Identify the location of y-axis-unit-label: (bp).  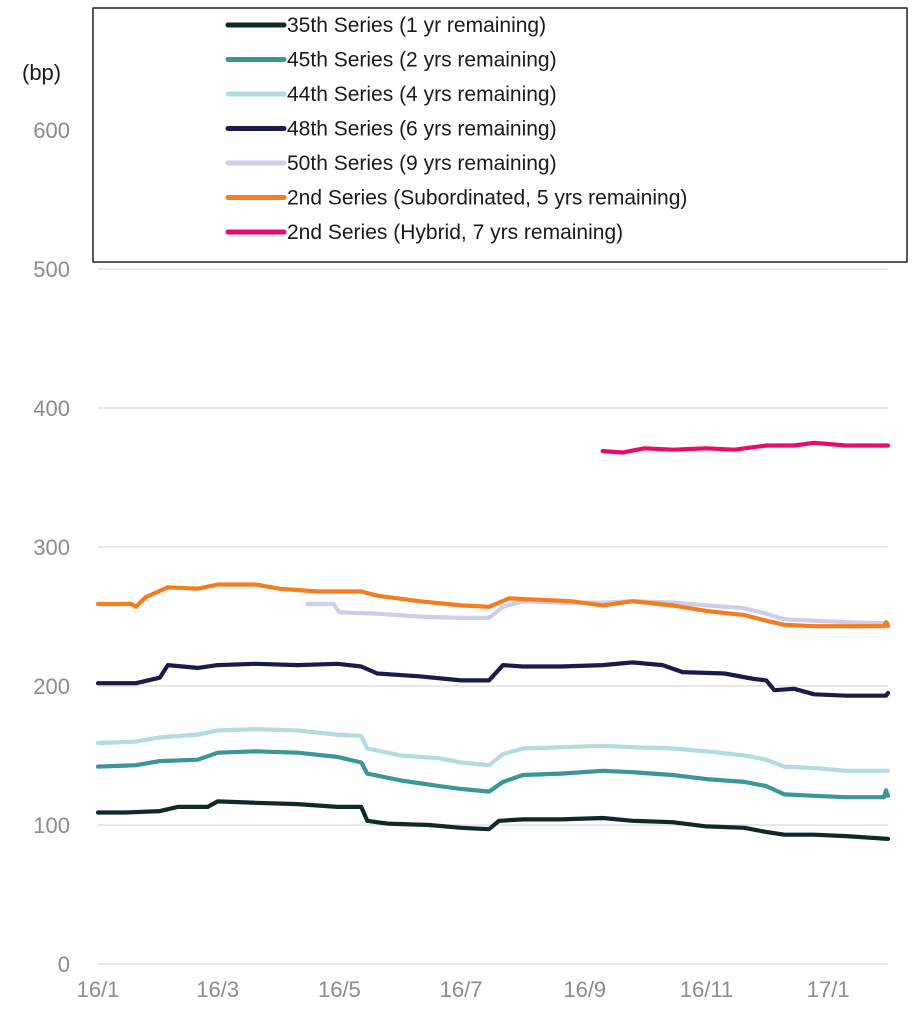
(41, 72).